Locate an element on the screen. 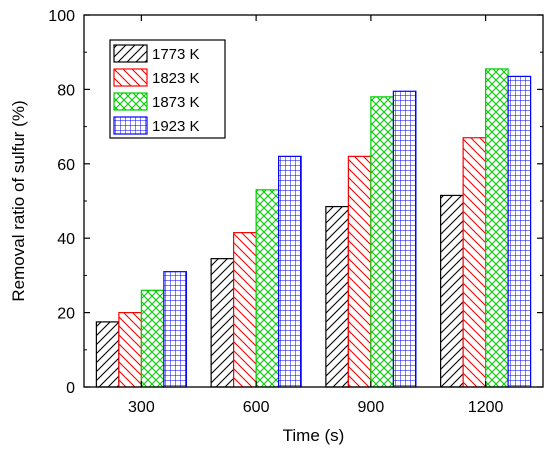  y-axis-title: Removal ratio of sulfur (%) is located at coordinates (18, 200).